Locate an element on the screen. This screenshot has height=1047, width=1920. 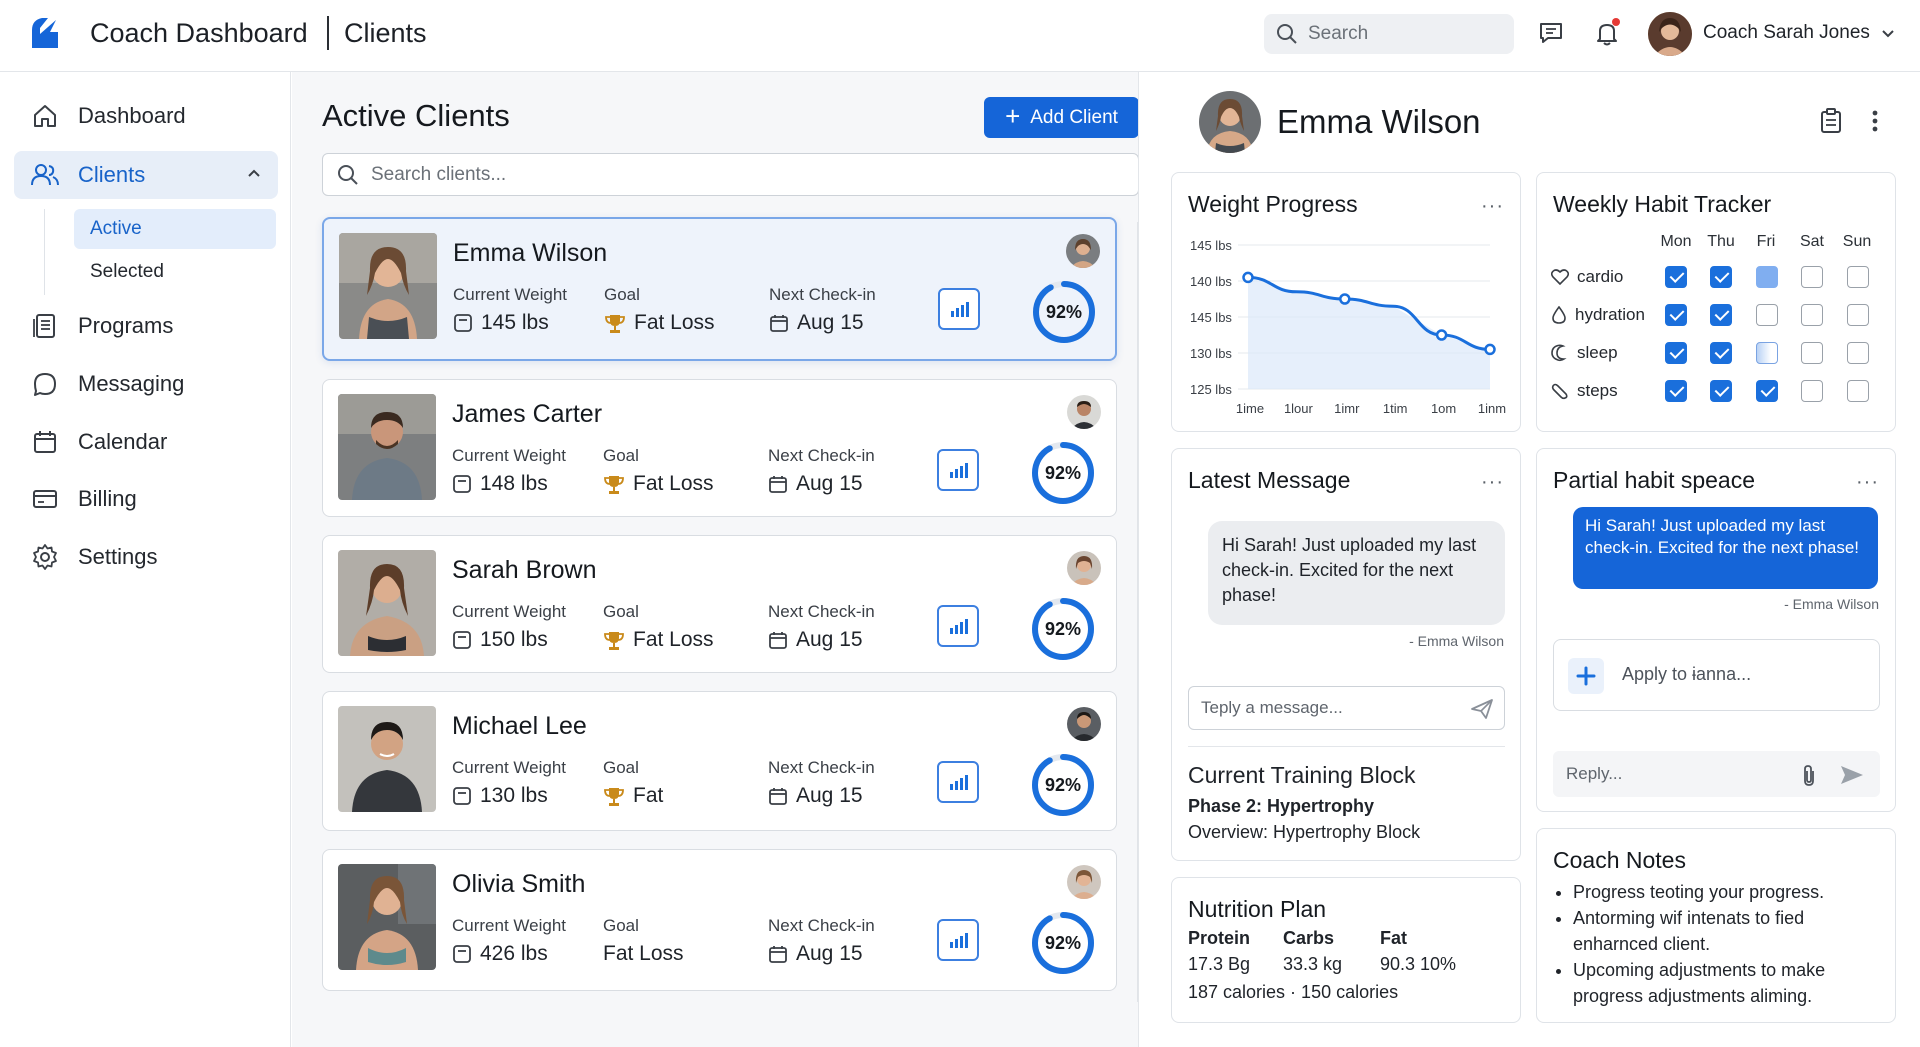
client-photo is located at coordinates (388, 286).